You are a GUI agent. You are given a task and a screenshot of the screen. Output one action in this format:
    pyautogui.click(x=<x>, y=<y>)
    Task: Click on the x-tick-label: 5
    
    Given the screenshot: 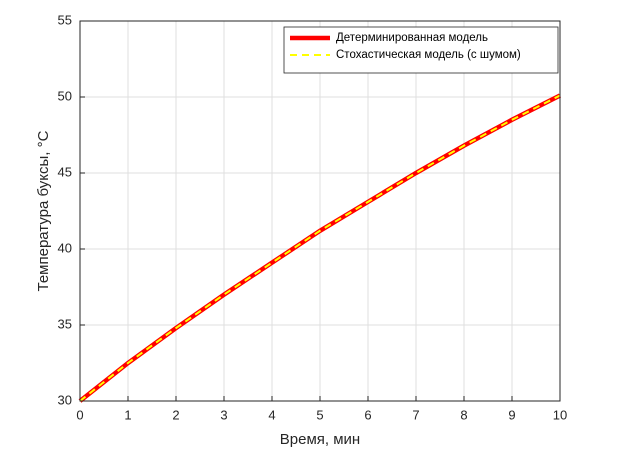 What is the action you would take?
    pyautogui.click(x=319, y=414)
    